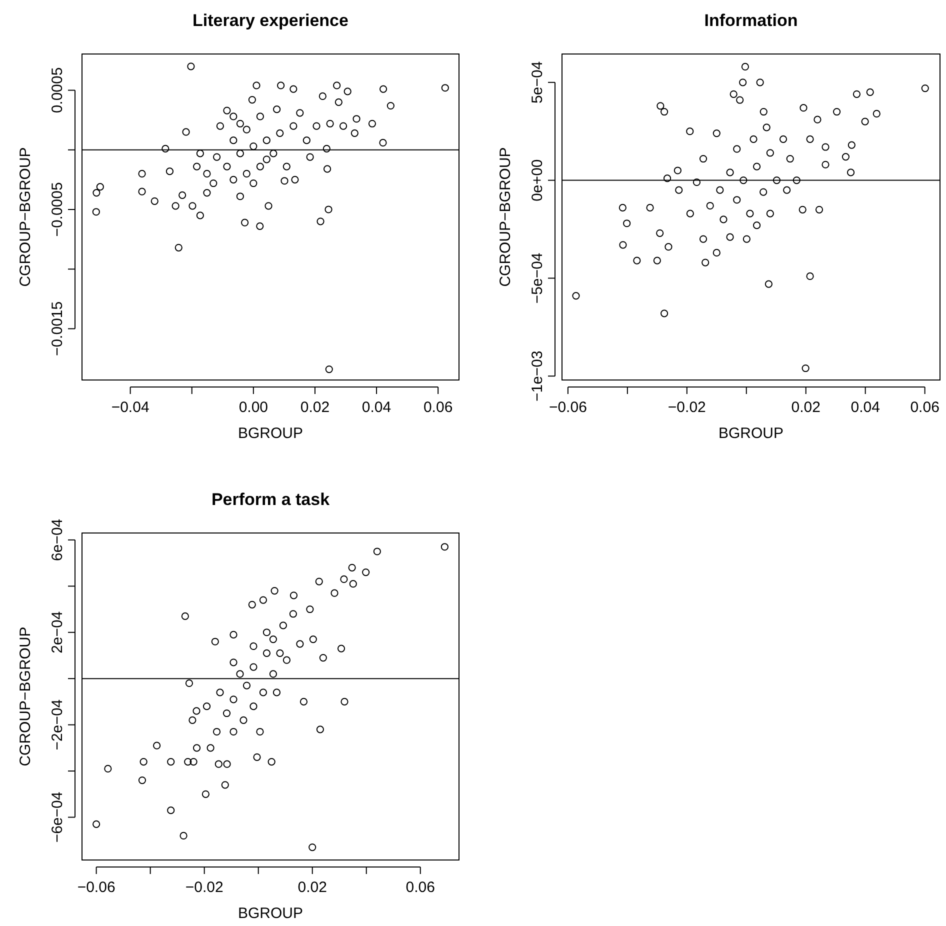  Describe the element at coordinates (537, 180) in the screenshot. I see `y-tick-label: 0e+00` at that location.